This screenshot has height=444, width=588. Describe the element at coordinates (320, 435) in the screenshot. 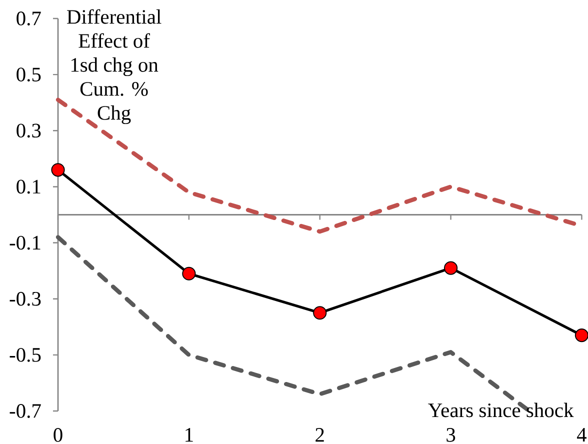

I see `x-tick-label: 2` at that location.